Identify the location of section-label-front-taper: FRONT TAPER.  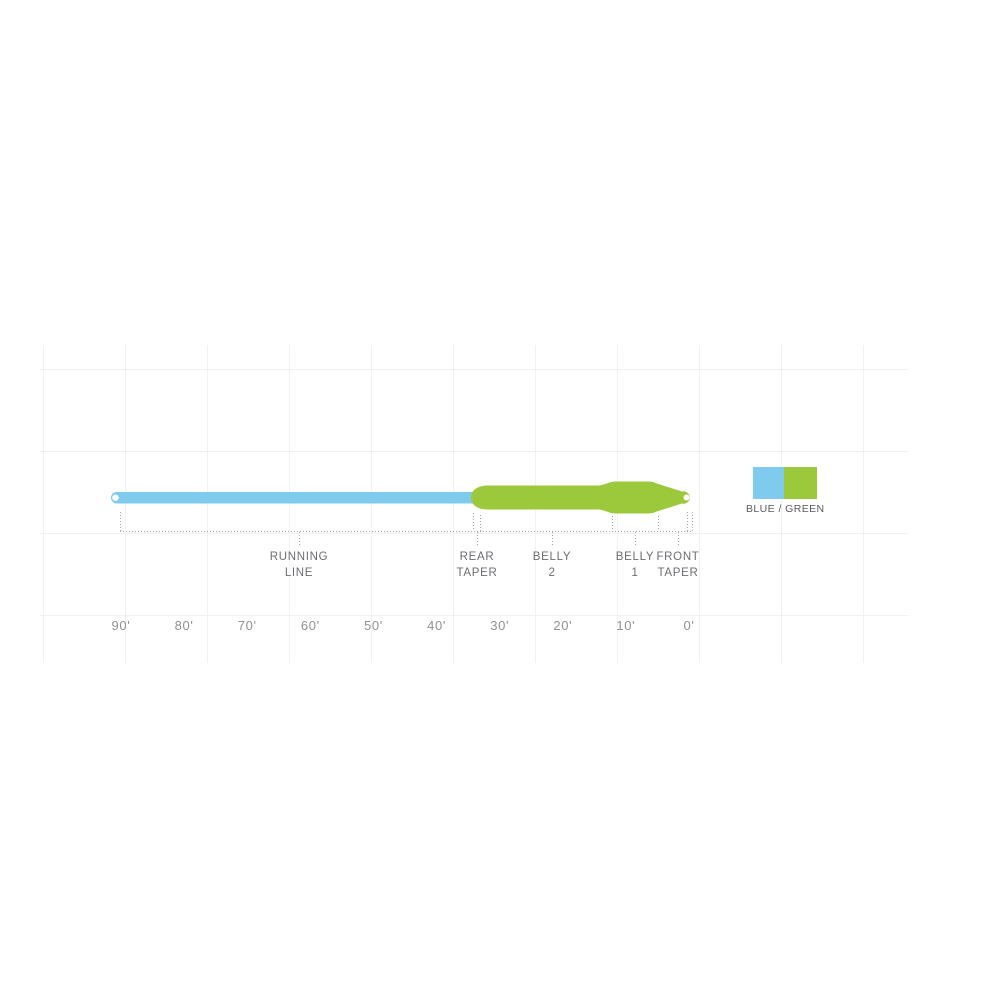
(678, 565).